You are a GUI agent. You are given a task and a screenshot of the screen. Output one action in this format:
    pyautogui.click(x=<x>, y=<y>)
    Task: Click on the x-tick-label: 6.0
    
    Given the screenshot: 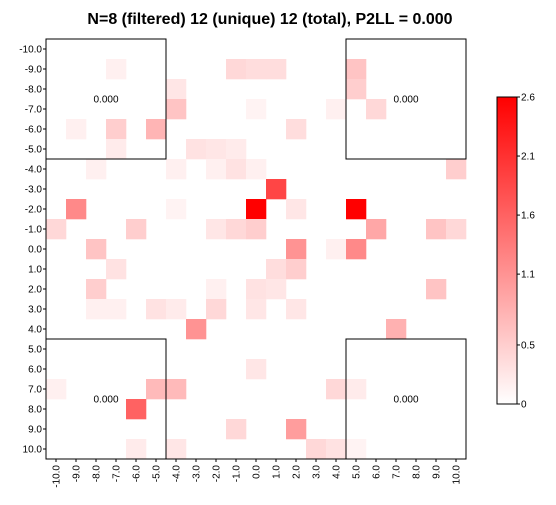 What is the action you would take?
    pyautogui.click(x=377, y=472)
    